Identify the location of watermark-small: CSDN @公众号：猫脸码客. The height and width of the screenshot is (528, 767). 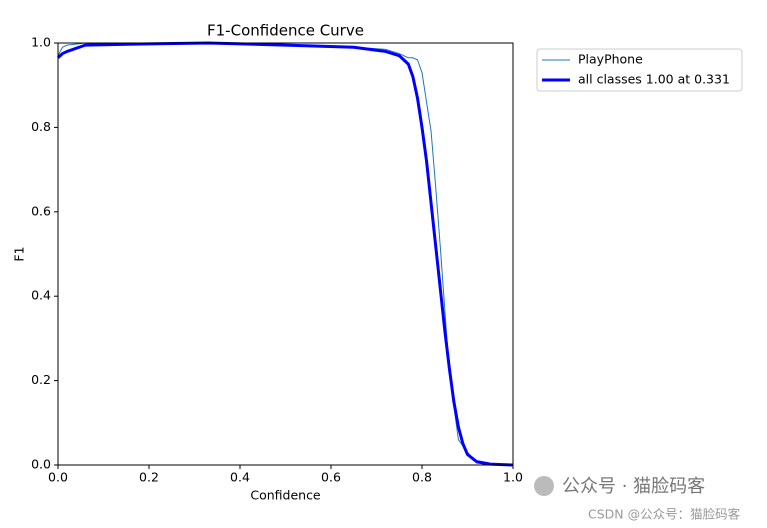
(664, 514).